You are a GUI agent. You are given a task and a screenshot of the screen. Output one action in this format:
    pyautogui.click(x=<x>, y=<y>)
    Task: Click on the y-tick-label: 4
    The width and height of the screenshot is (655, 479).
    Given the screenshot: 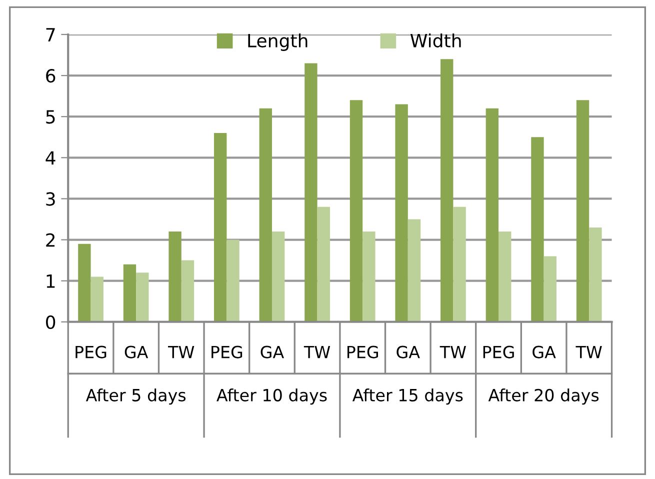 What is the action you would take?
    pyautogui.click(x=51, y=158)
    